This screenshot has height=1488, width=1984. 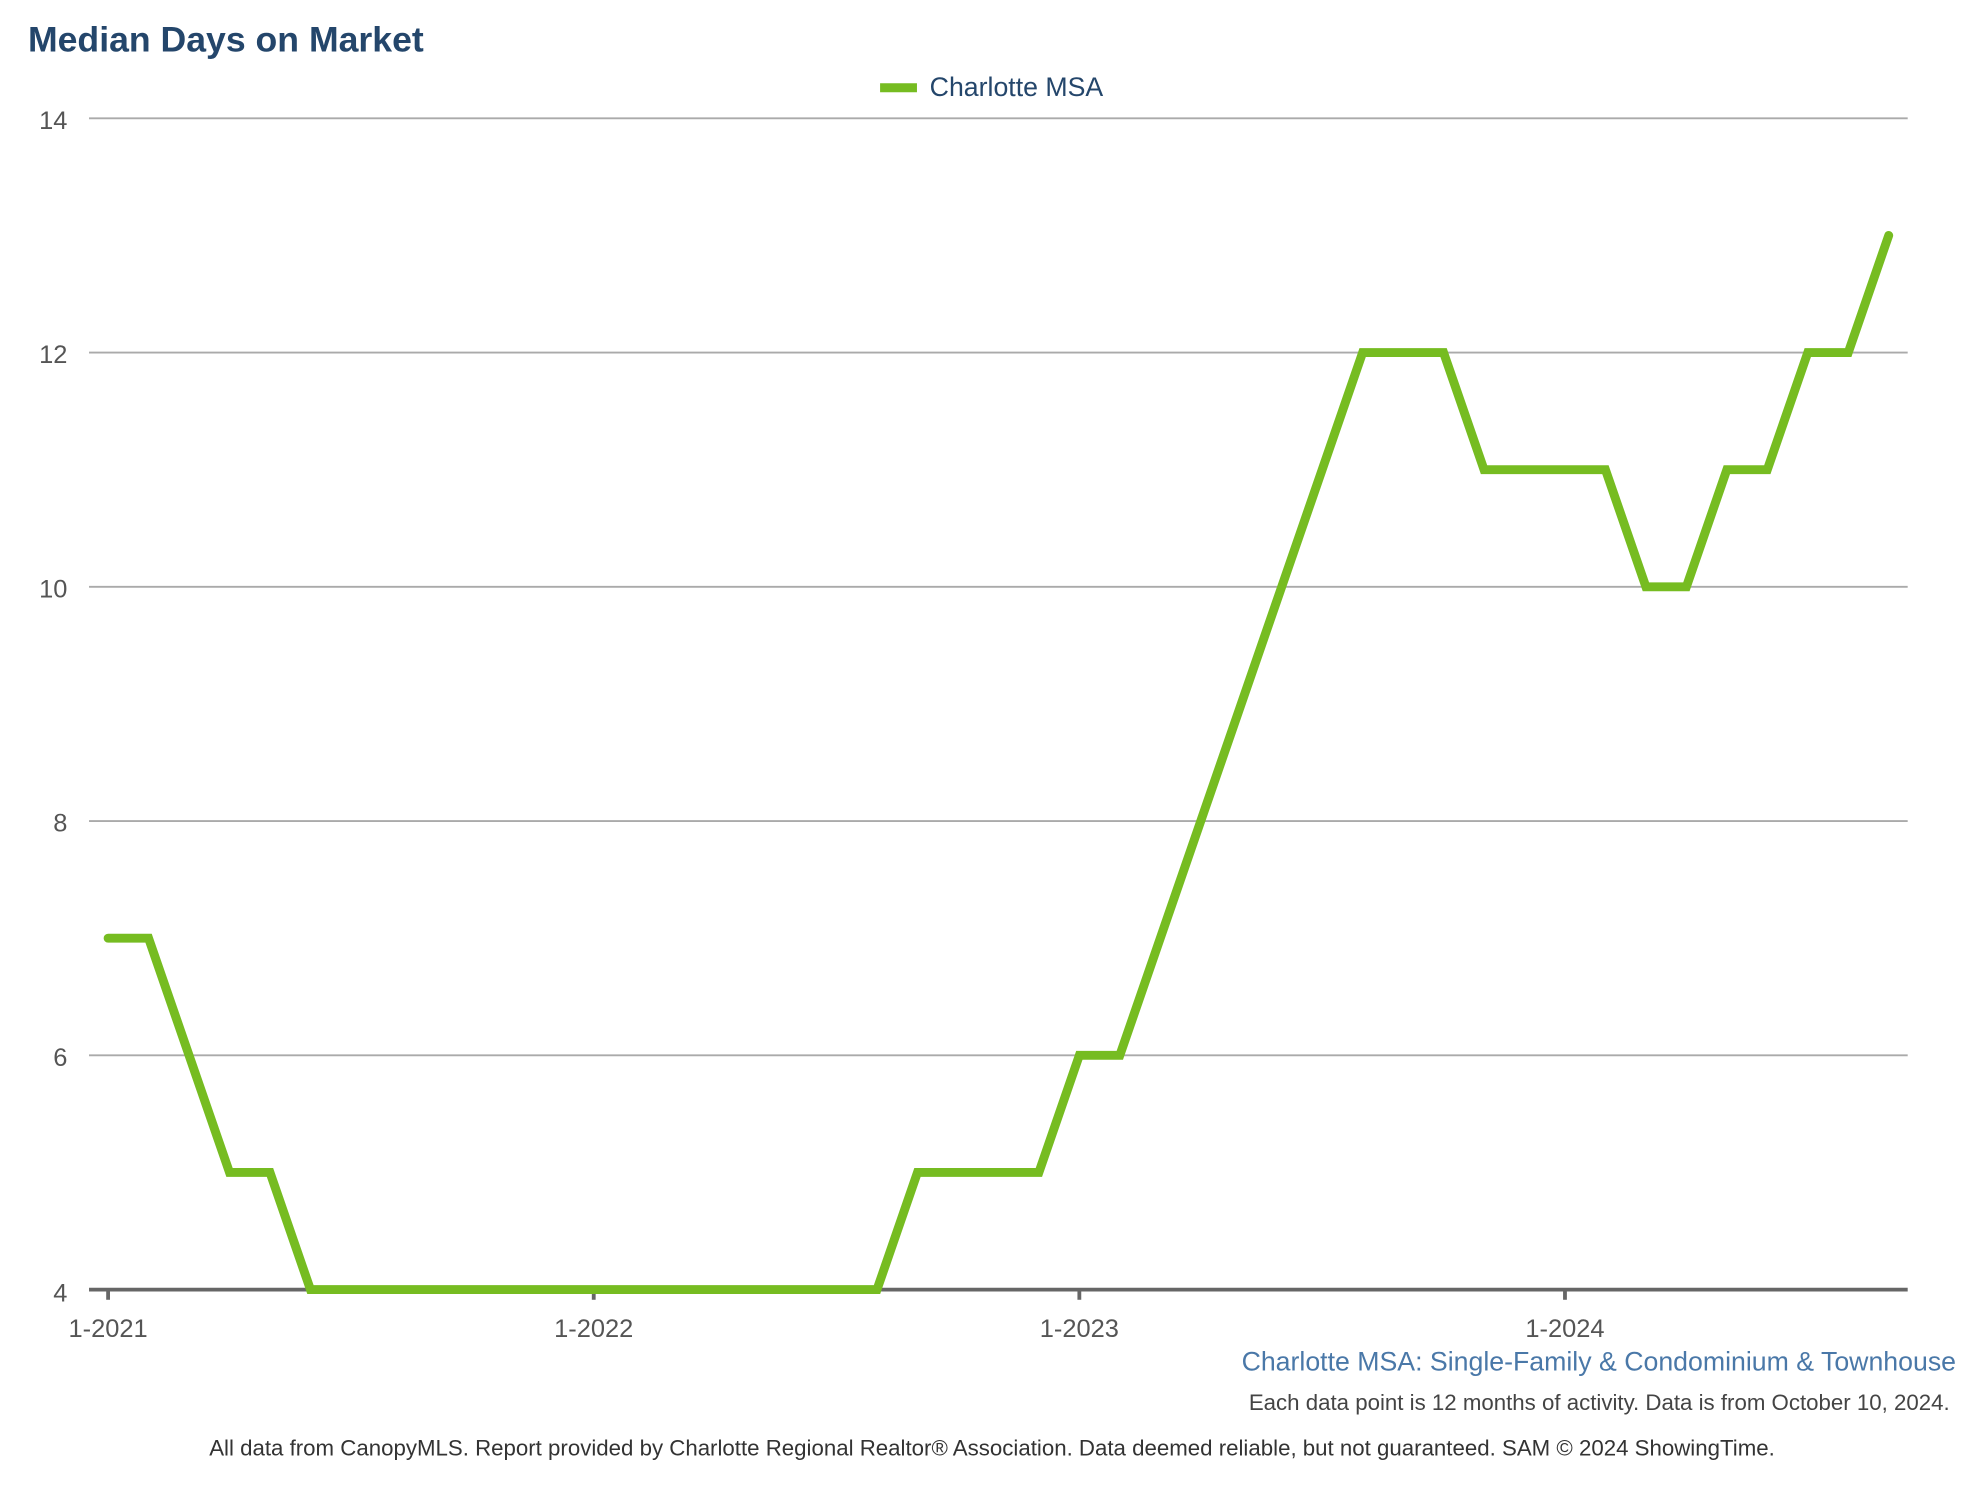 I want to click on chart-title: Median Days on Market, so click(x=226, y=39).